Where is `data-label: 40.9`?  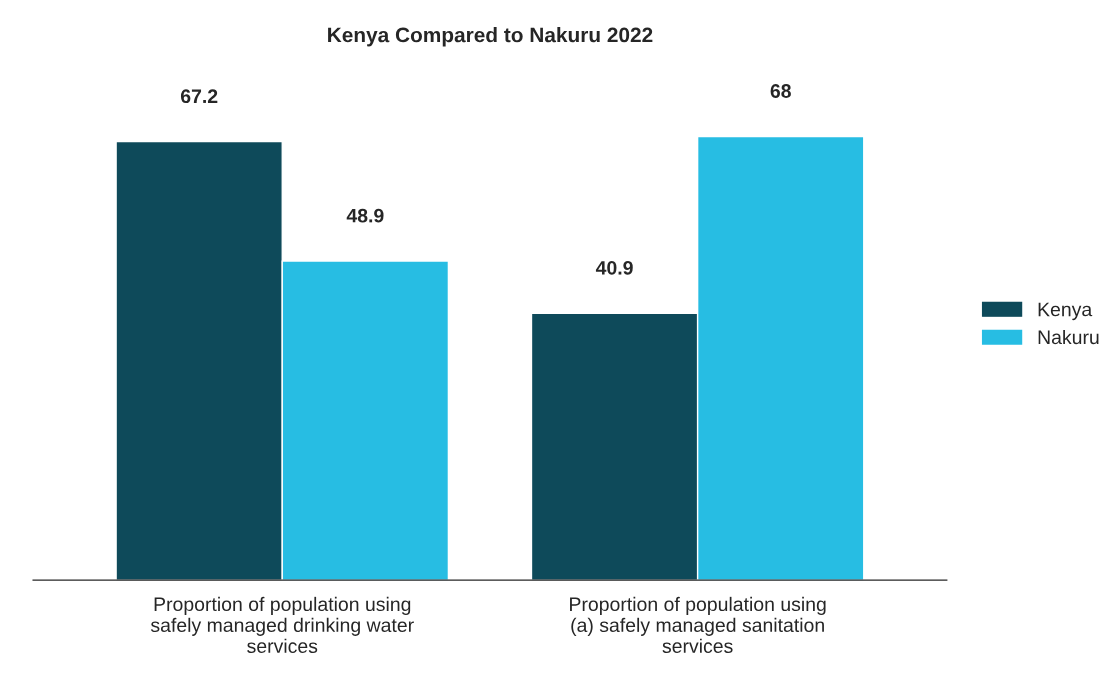 data-label: 40.9 is located at coordinates (614, 267).